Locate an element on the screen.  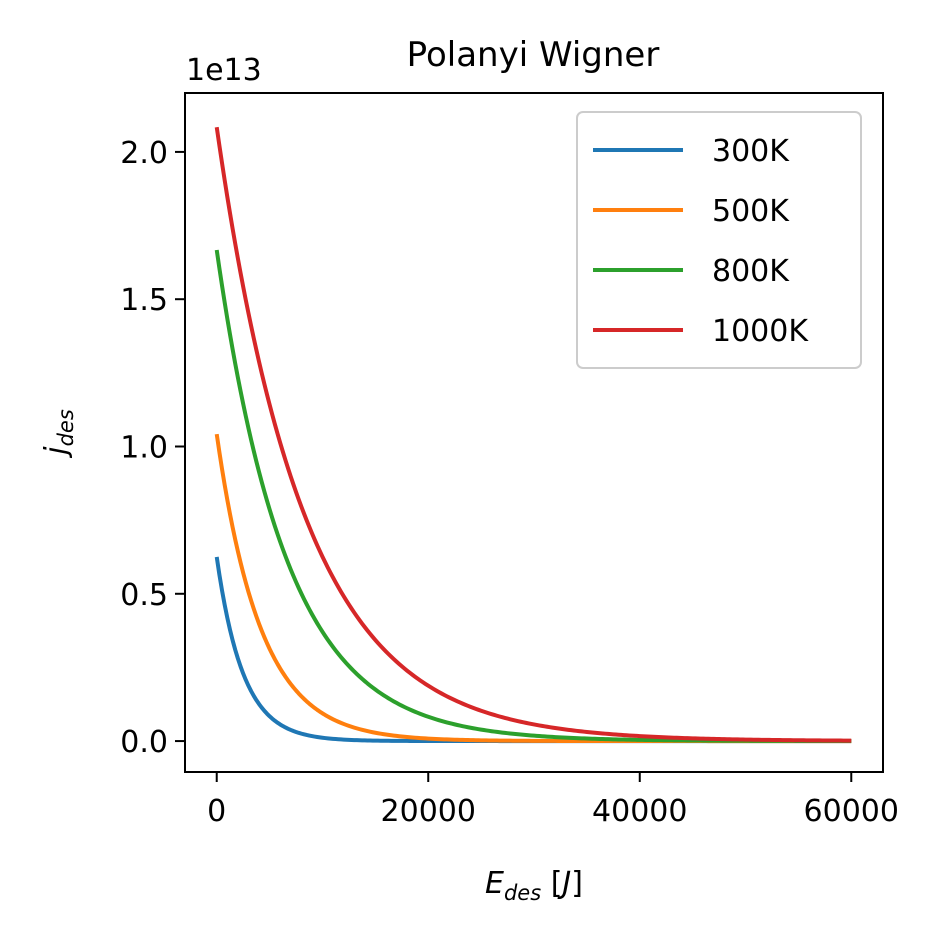
y-tick-label: 1.0 is located at coordinates (144, 447).